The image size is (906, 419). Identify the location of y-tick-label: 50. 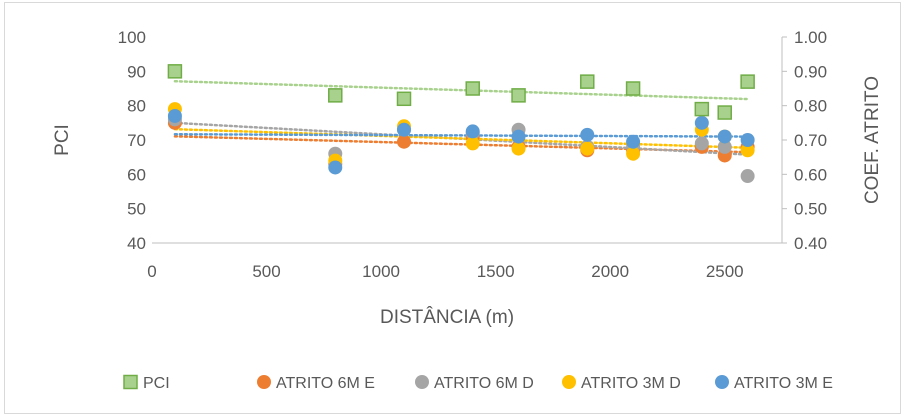
(136, 209).